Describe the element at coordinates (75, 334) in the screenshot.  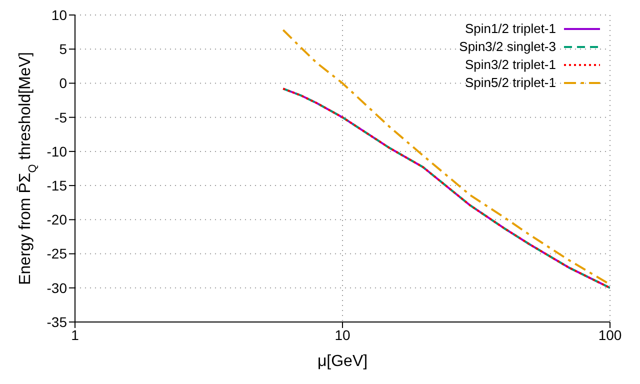
I see `x-tick-label: 1` at that location.